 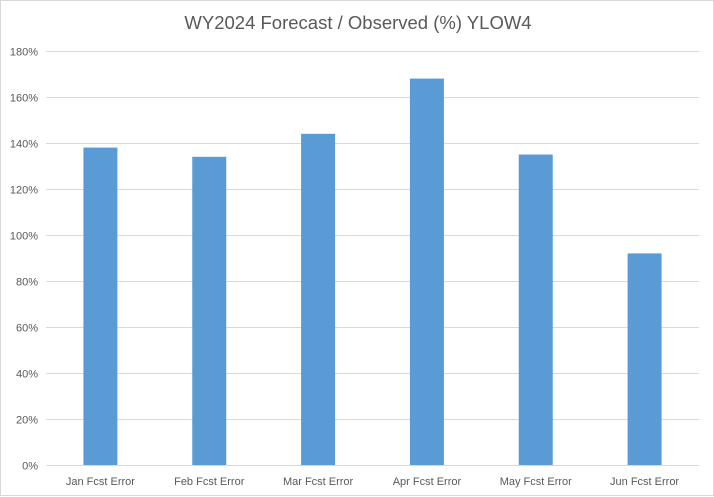 I want to click on x-tick-label: Mar Fcst Error, so click(x=318, y=482).